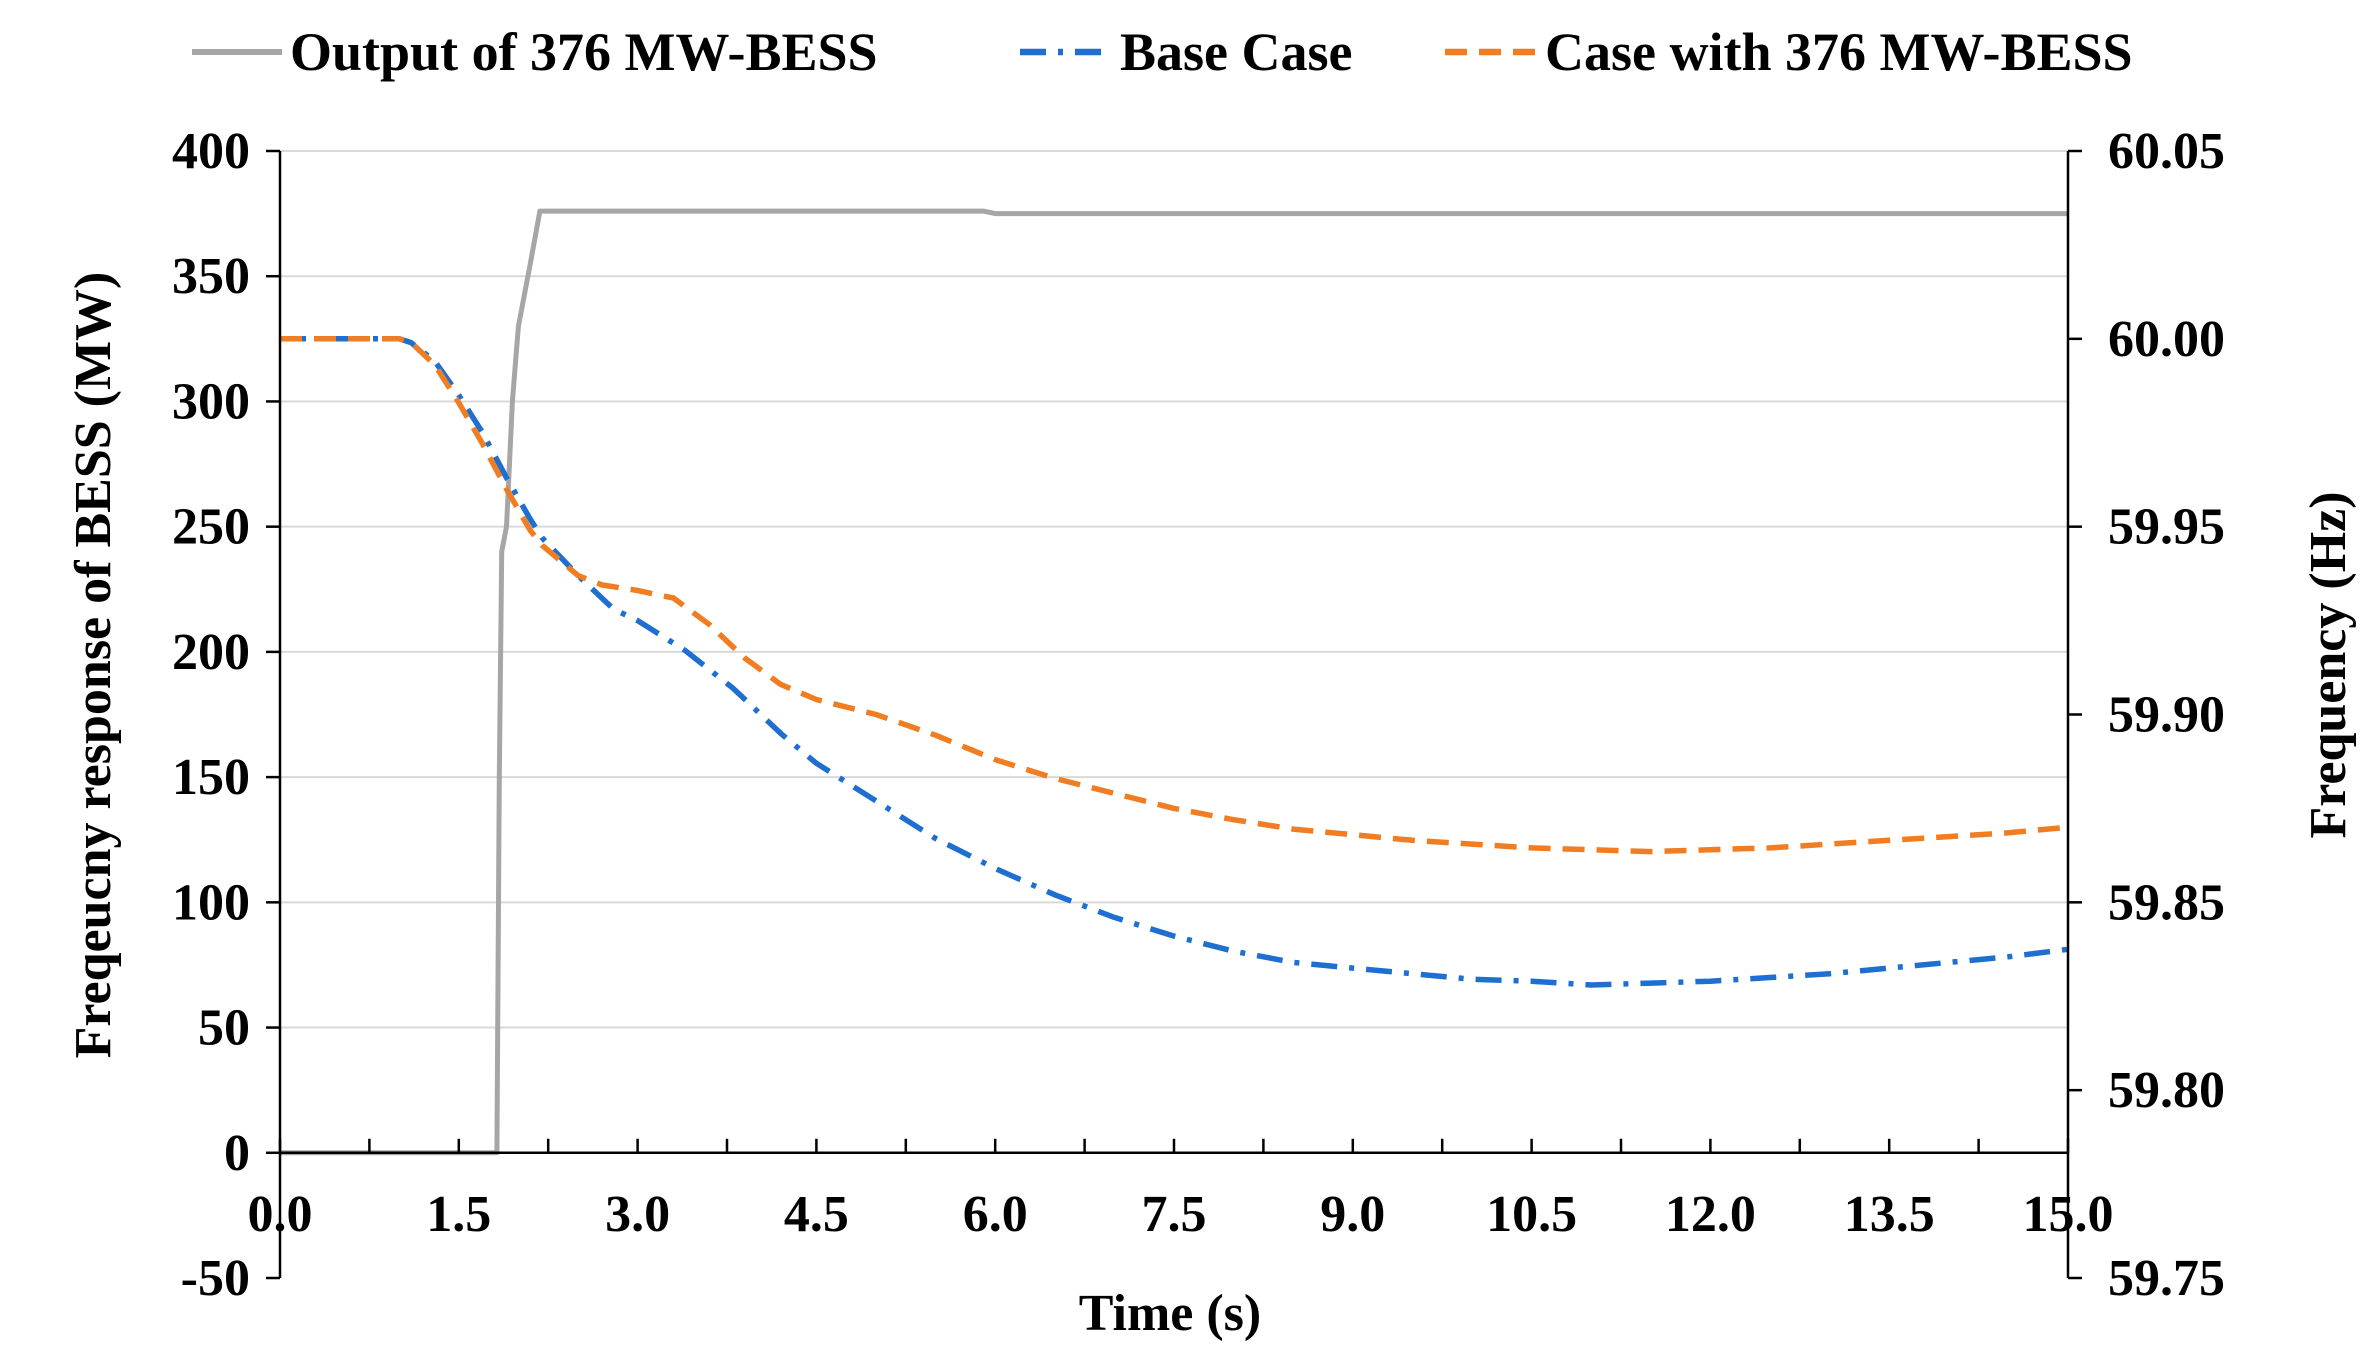 Image resolution: width=2371 pixels, height=1365 pixels. Describe the element at coordinates (2166, 1090) in the screenshot. I see `y-right-tick-label: 59.80` at that location.